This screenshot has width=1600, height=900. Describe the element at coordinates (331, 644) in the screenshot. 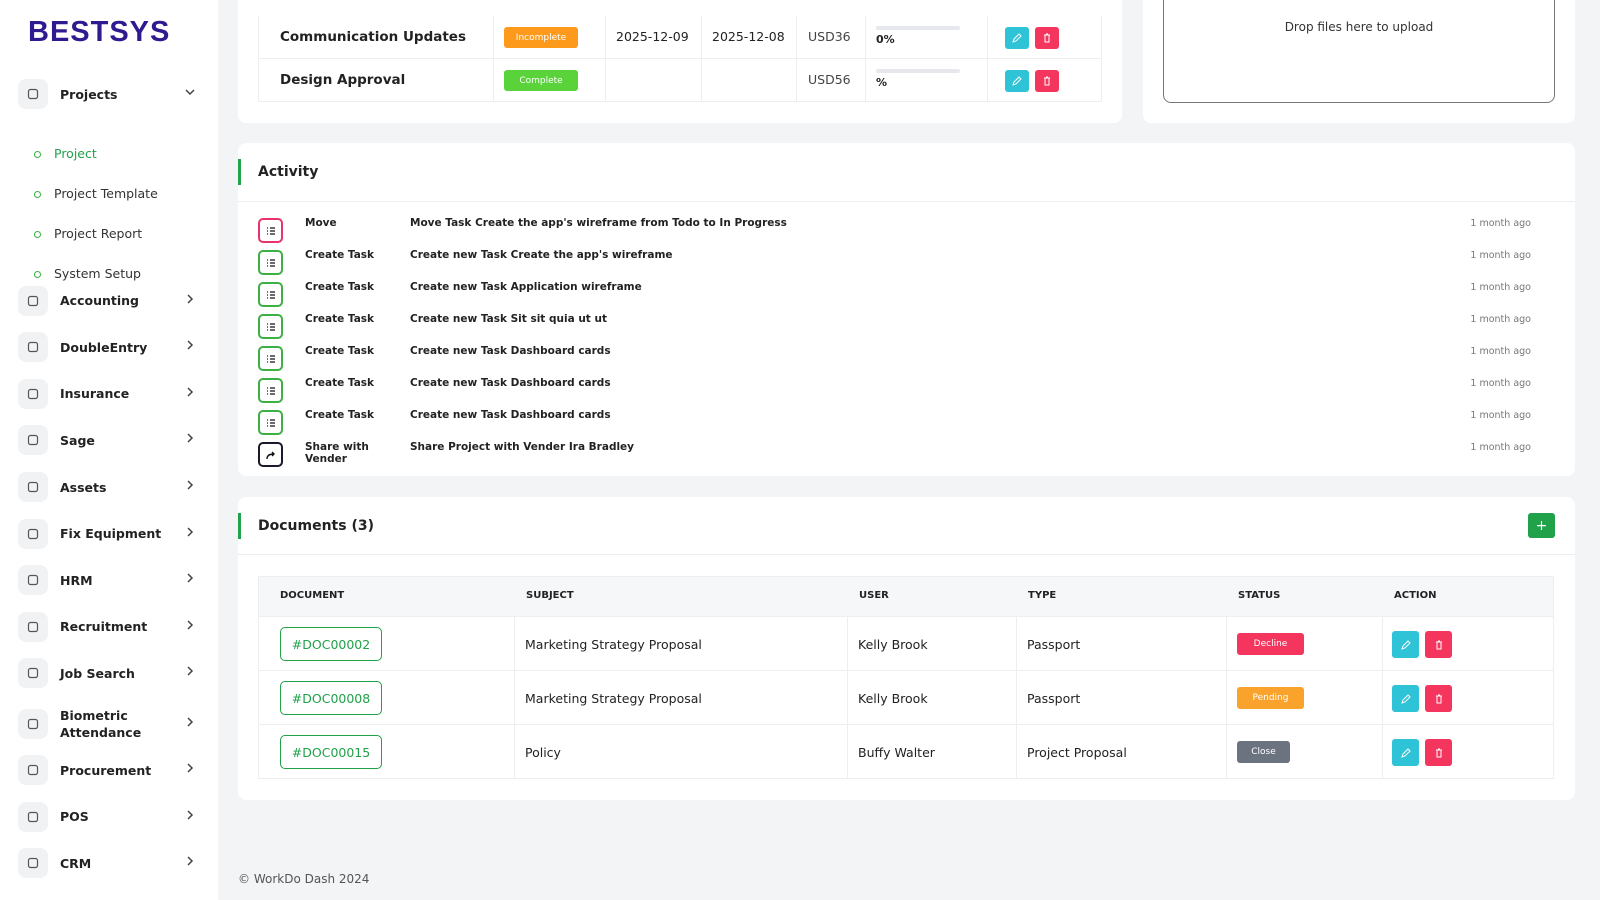

I see `document-link: #DOC00002` at that location.